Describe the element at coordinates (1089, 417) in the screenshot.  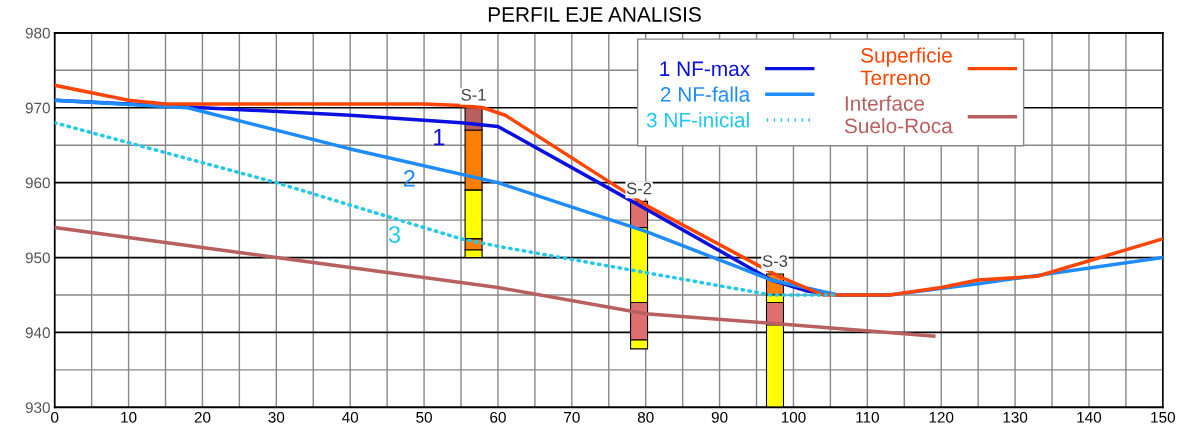
I see `x-tick-label: 140` at that location.